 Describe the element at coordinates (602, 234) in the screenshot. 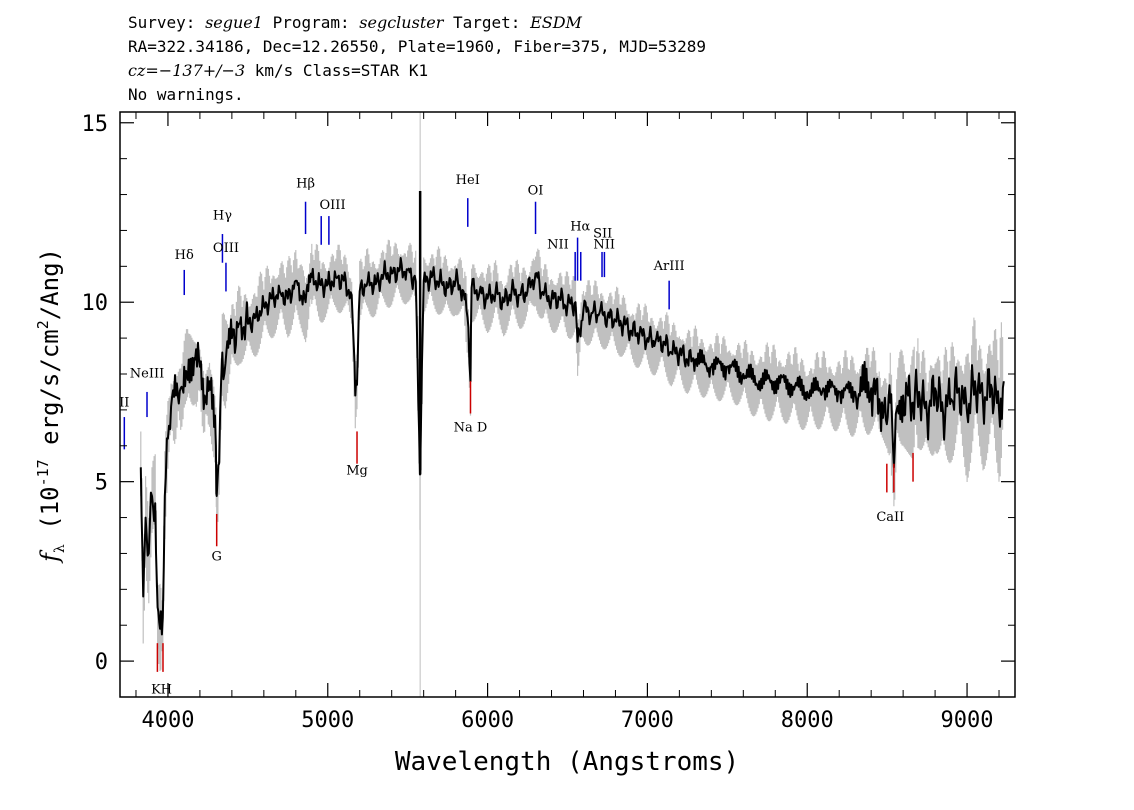

I see `emission-line-label: SII` at that location.